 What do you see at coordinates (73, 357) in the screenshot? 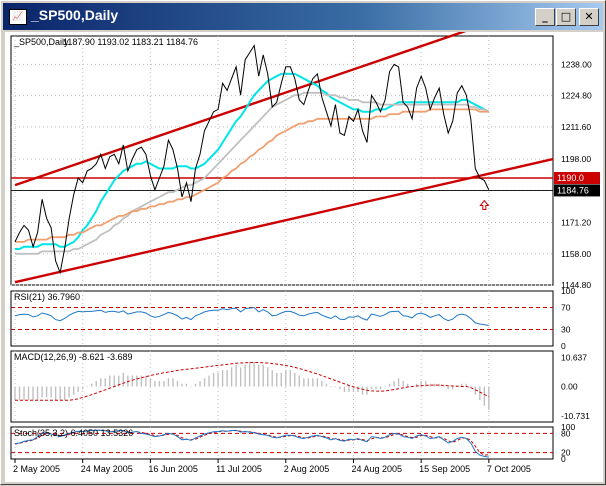
I see `macd-title: MACD(12,26,9) -8.621 -3.689` at bounding box center [73, 357].